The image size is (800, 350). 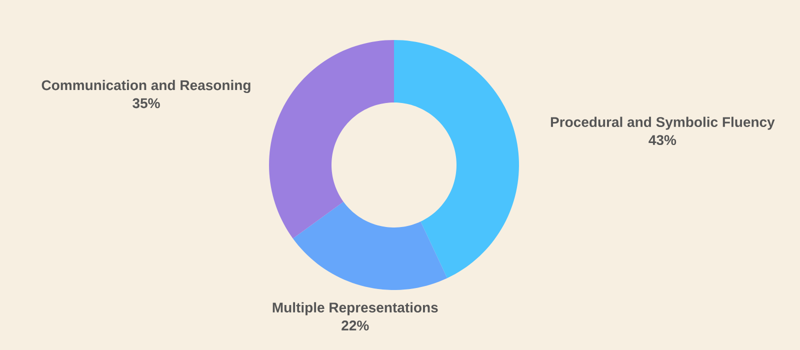 What do you see at coordinates (662, 123) in the screenshot?
I see `slice-label: Procedural and Symbolic Fluency` at bounding box center [662, 123].